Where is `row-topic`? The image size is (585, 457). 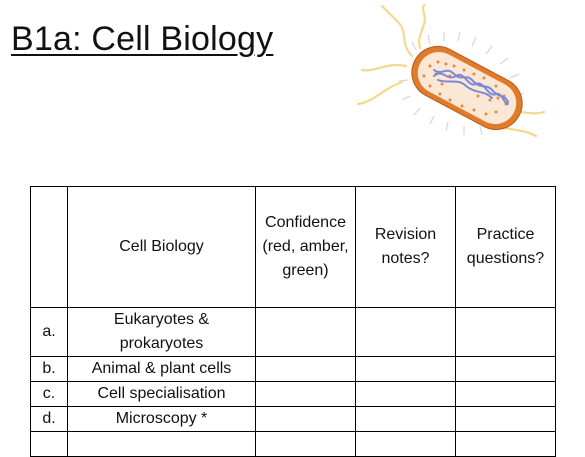 row-topic is located at coordinates (161, 444).